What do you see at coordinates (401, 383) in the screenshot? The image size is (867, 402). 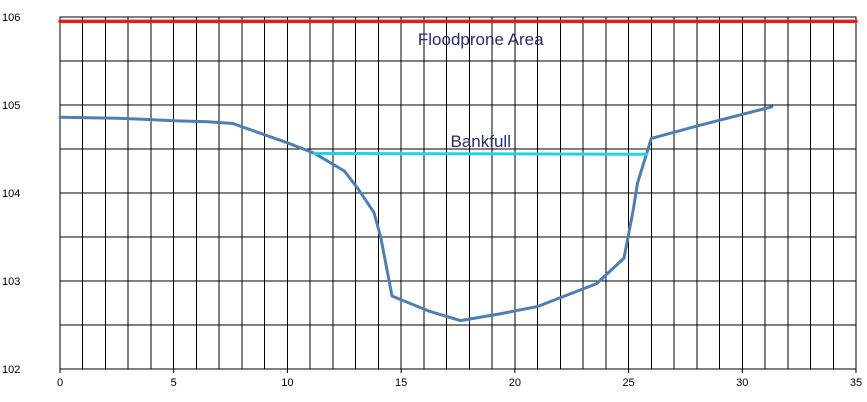 I see `x-tick-label: 15` at bounding box center [401, 383].